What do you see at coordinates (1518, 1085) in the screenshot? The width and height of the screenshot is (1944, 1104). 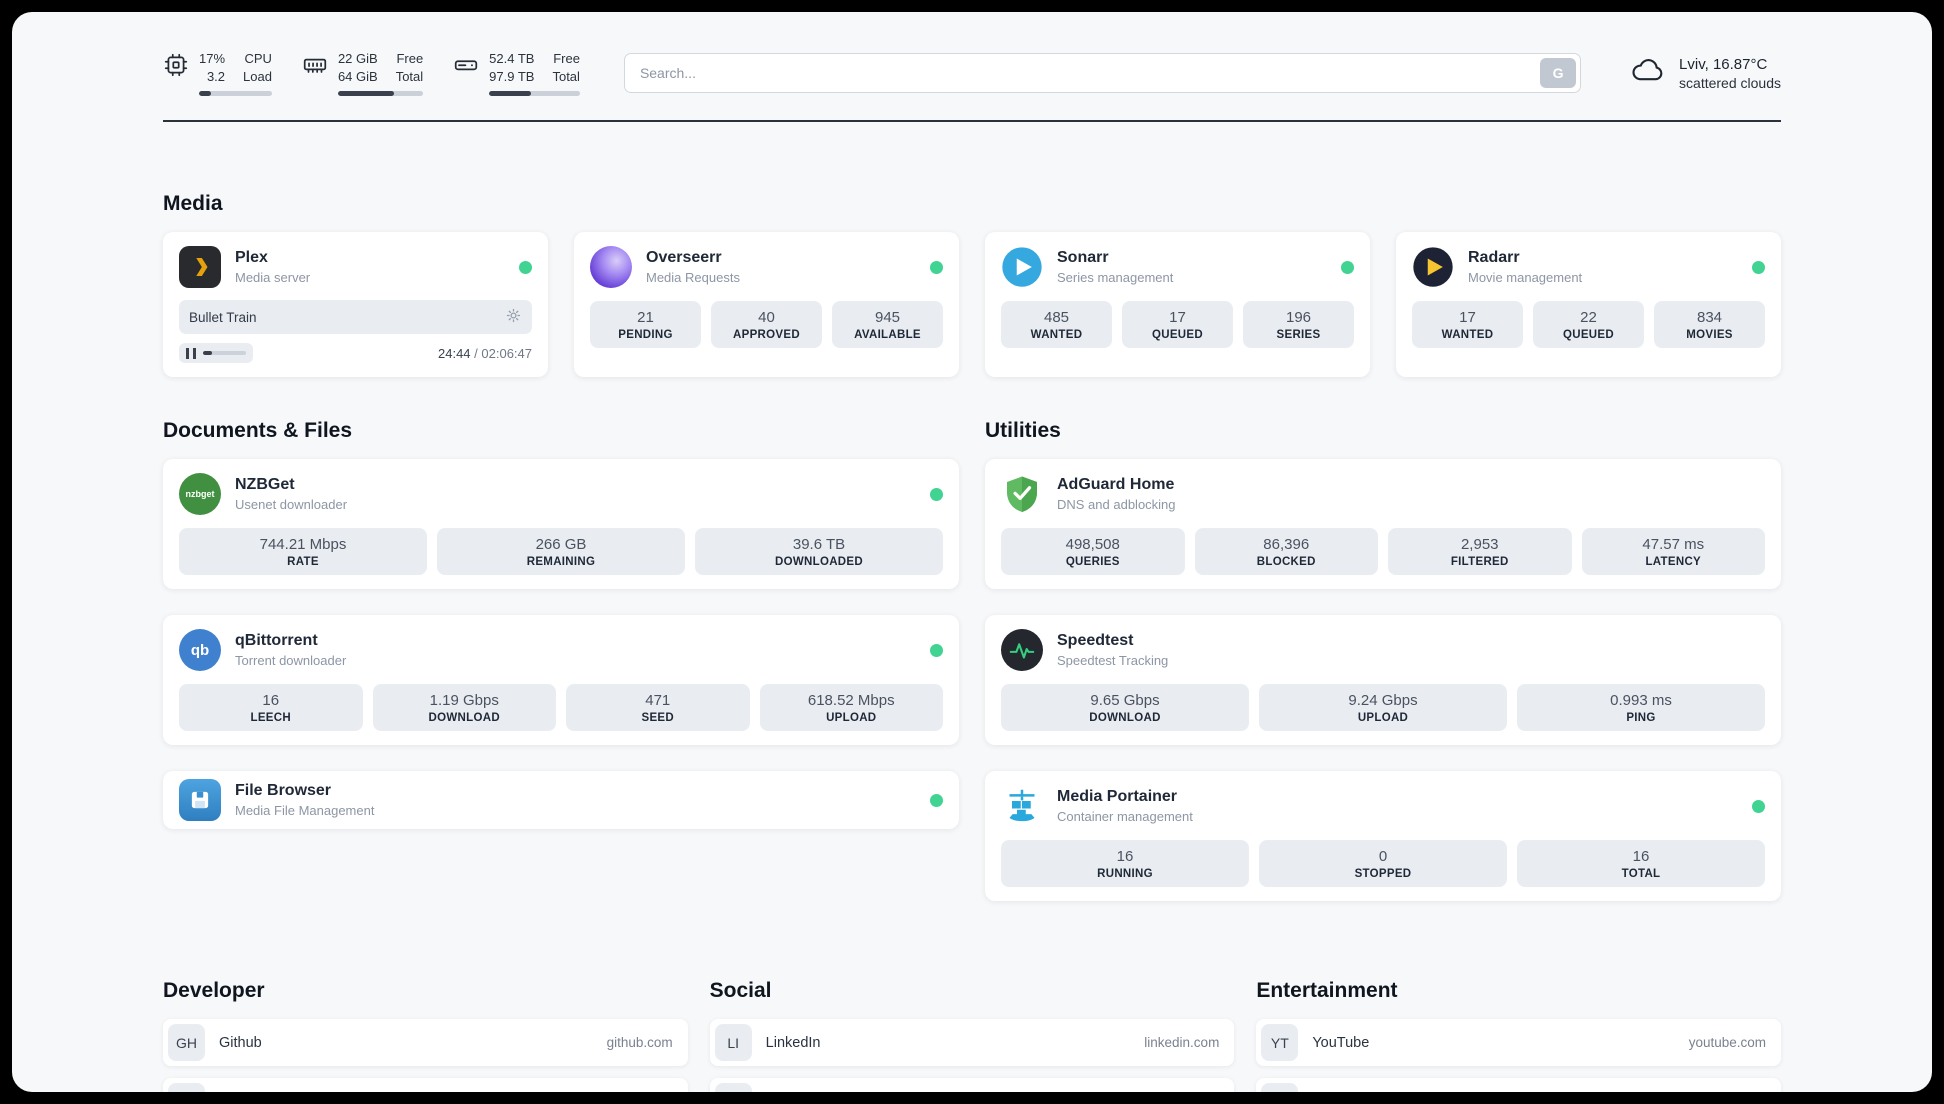 I see `bookmark-netflix: NF Netflix netflix.com` at bounding box center [1518, 1085].